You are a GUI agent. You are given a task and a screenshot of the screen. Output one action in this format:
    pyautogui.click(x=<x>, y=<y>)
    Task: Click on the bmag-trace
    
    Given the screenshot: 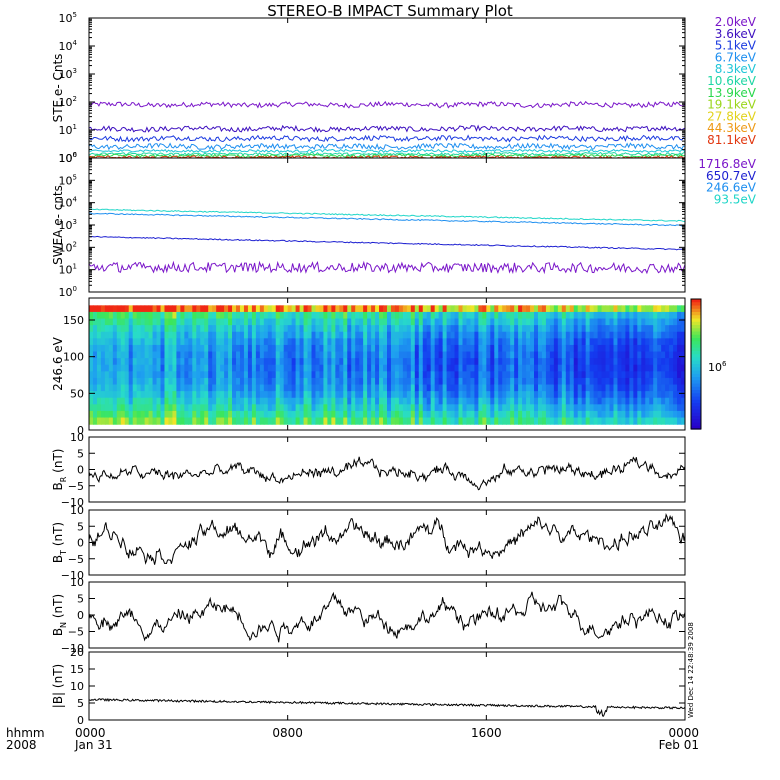 What is the action you would take?
    pyautogui.click(x=387, y=707)
    